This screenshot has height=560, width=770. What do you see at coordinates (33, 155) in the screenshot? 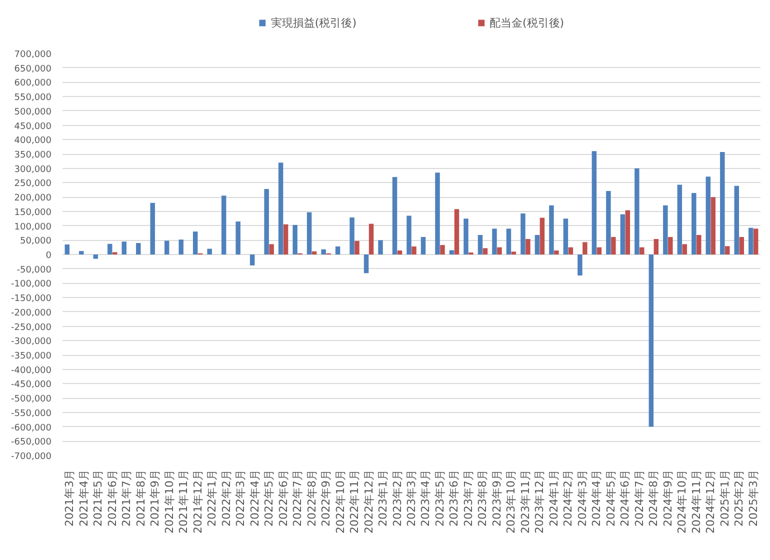
I see `y-tick-label: 350,000` at bounding box center [33, 155].